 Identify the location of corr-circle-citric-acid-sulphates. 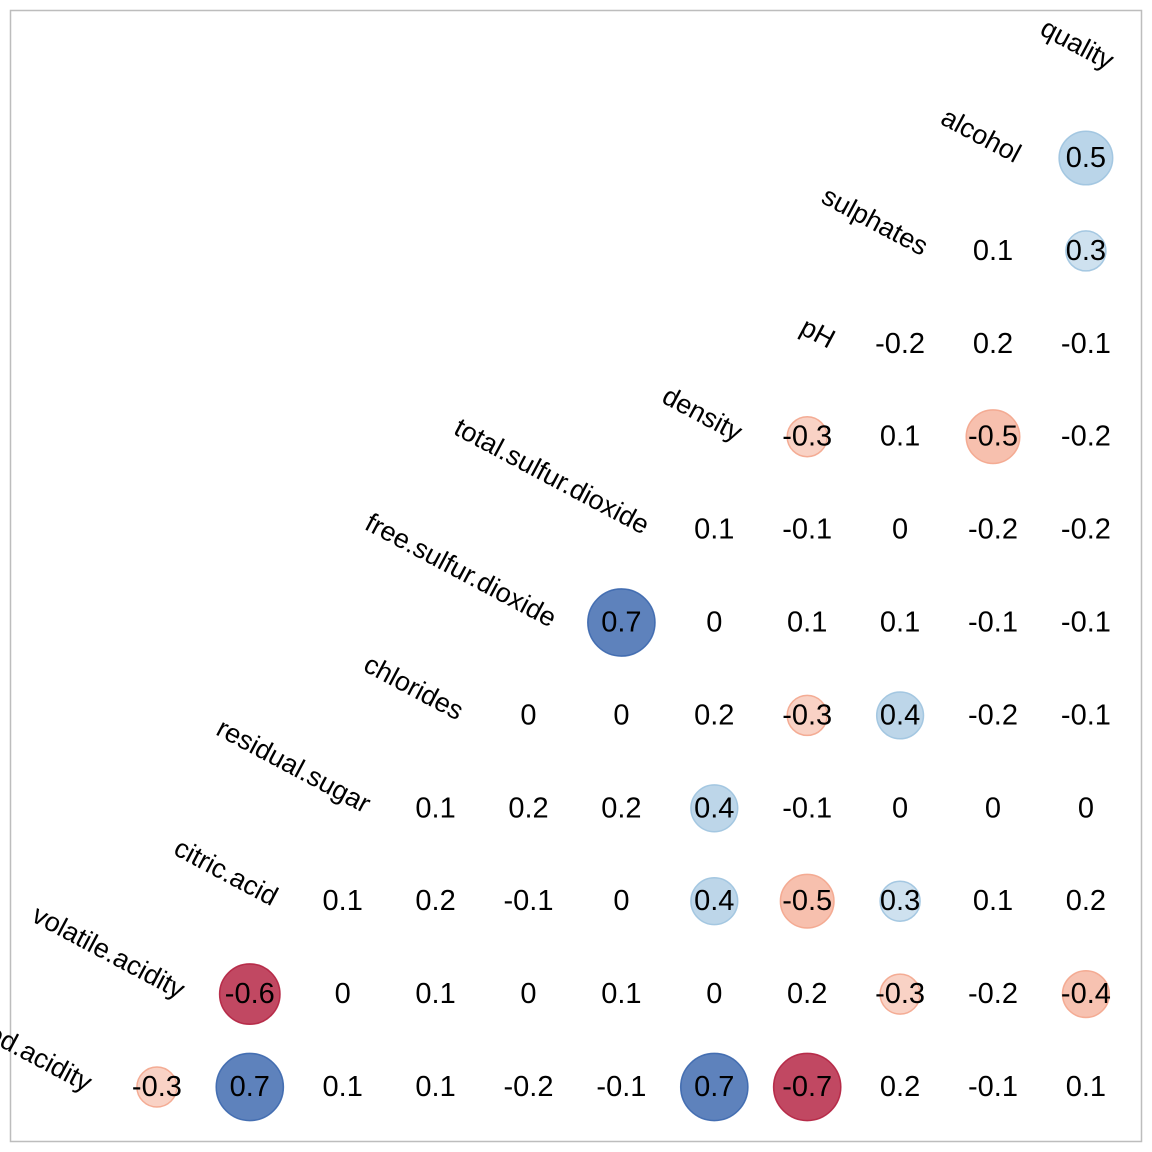
(900, 901).